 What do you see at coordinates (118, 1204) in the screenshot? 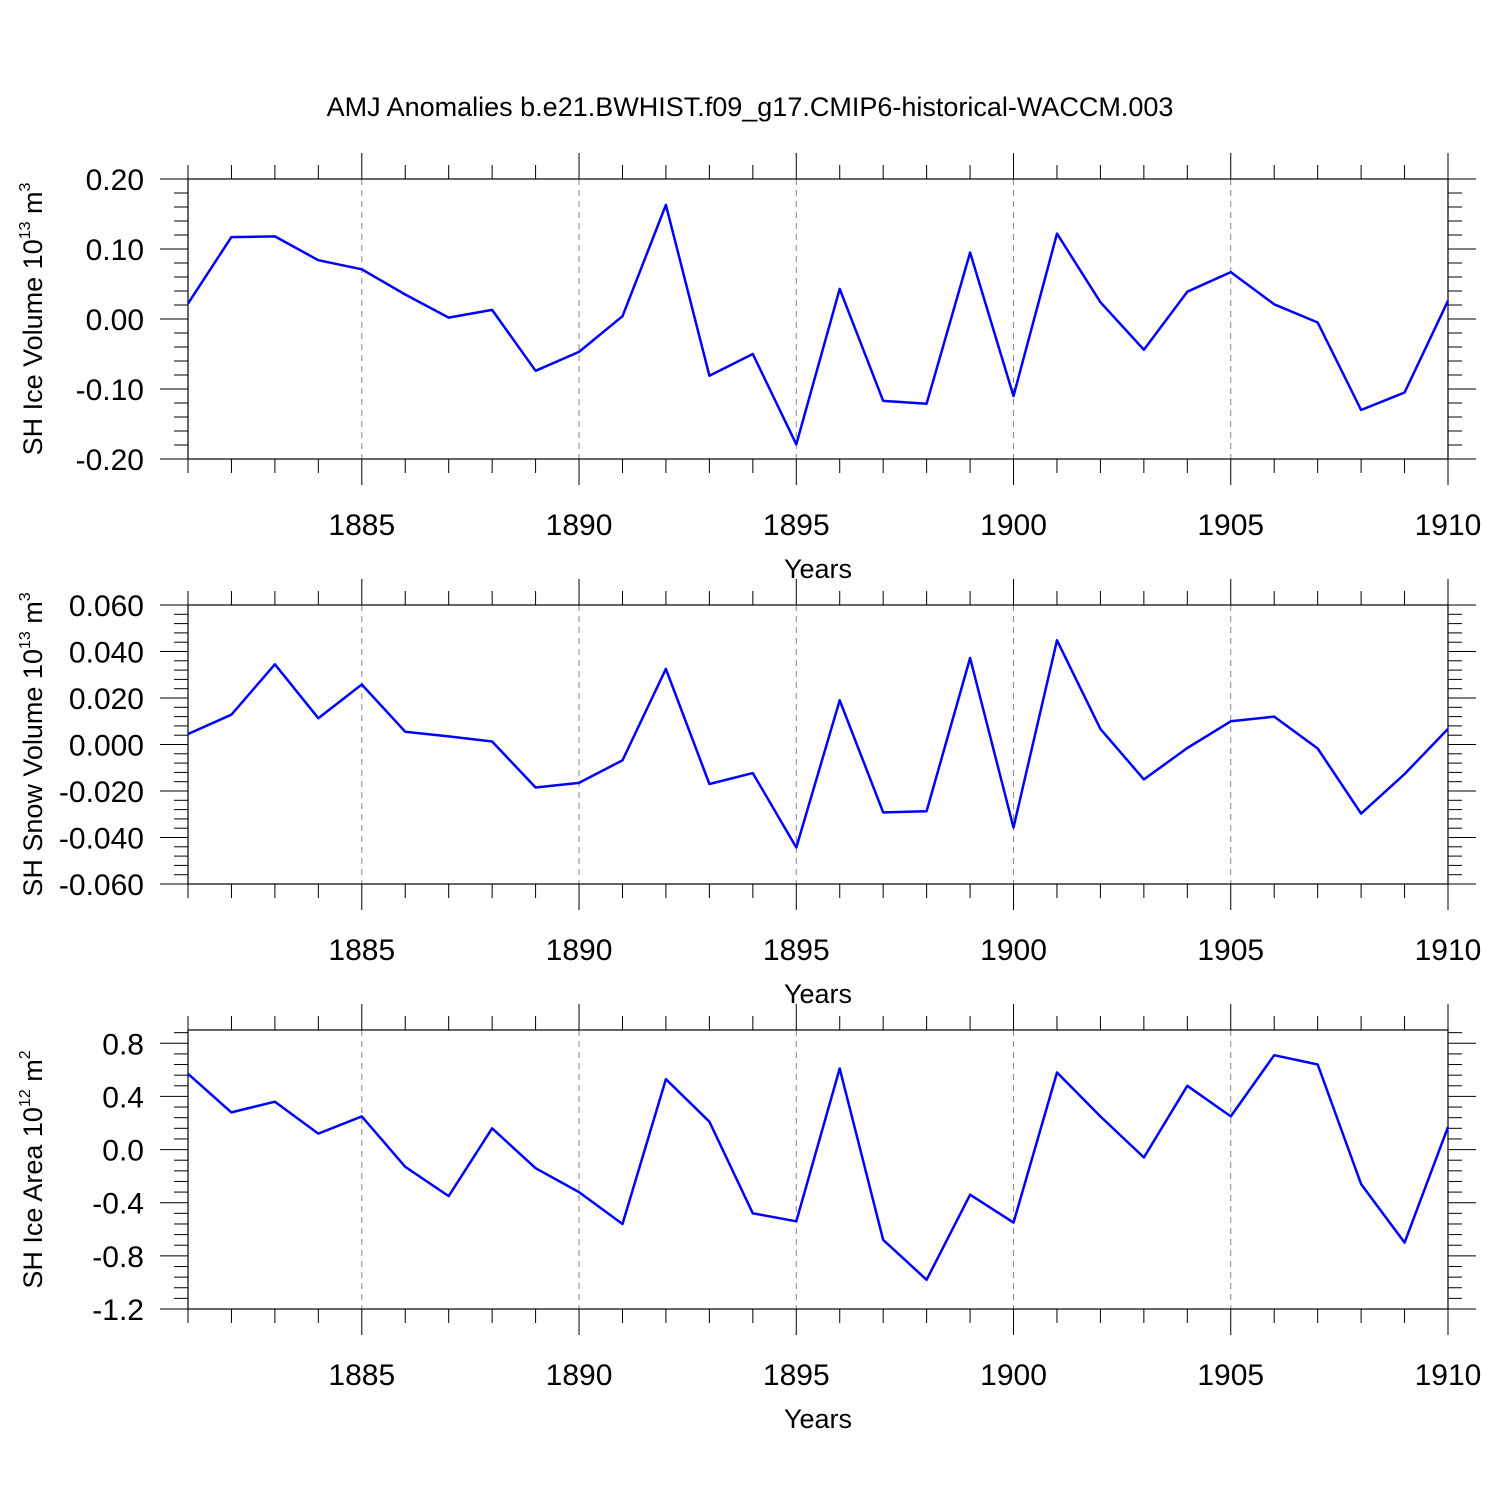
I see `y-tick-label: -0.4` at bounding box center [118, 1204].